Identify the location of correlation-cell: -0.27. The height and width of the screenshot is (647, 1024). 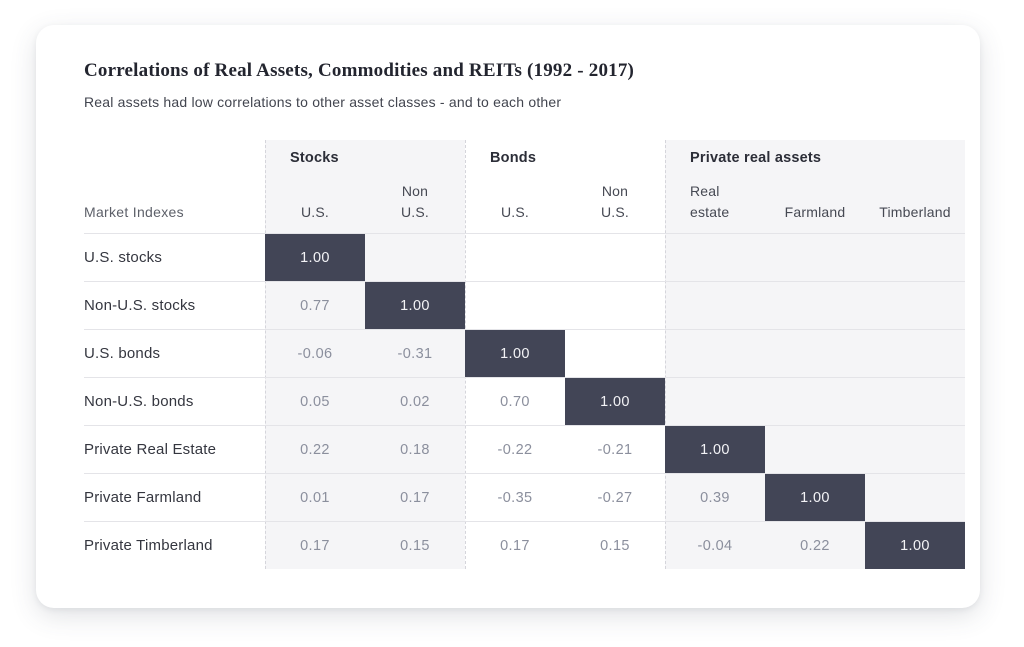
(615, 497).